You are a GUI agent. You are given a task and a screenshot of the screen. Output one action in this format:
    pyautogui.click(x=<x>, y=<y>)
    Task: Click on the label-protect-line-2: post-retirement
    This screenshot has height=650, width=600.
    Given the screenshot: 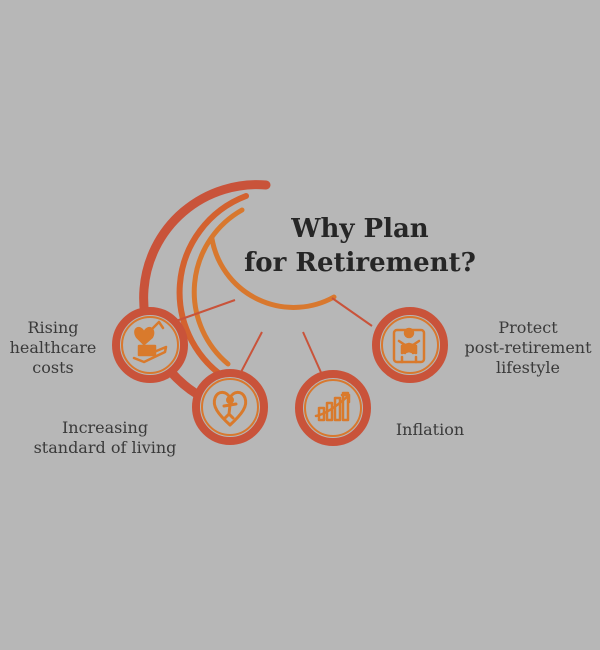 What is the action you would take?
    pyautogui.click(x=528, y=347)
    